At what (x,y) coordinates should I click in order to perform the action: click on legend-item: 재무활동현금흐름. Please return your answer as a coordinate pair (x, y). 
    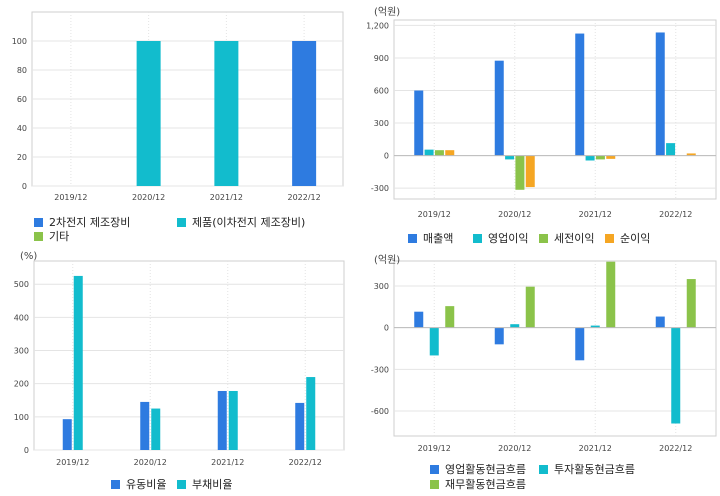
    Looking at the image, I should click on (478, 484).